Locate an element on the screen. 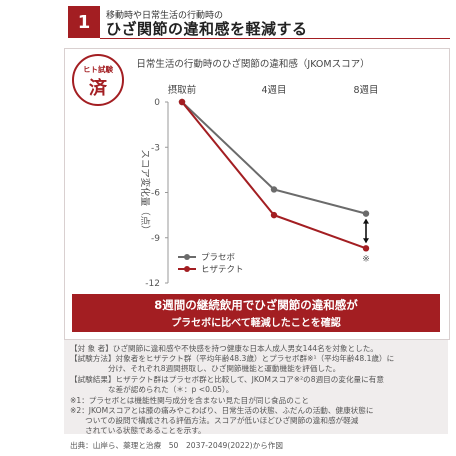 This screenshot has width=456, height=456. y-tick-label: 0 is located at coordinates (157, 103).